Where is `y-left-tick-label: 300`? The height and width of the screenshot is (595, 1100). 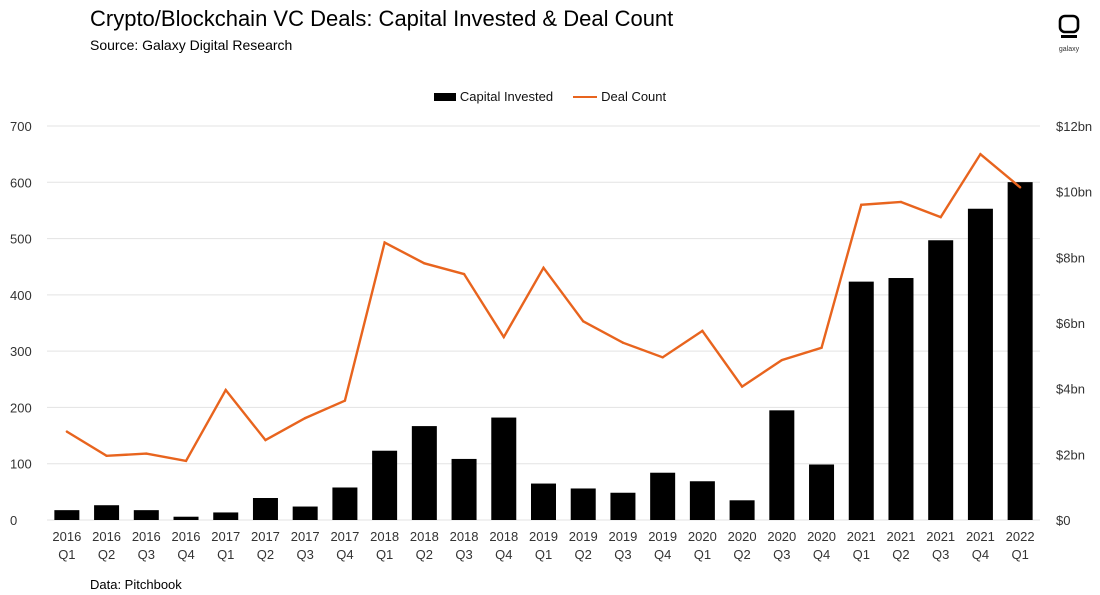 y-left-tick-label: 300 is located at coordinates (21, 351).